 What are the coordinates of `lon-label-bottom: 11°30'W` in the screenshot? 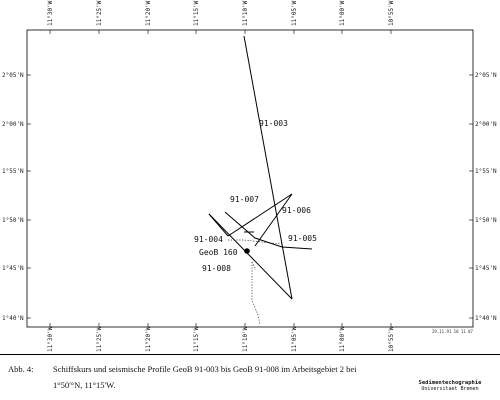 It's located at (50, 339).